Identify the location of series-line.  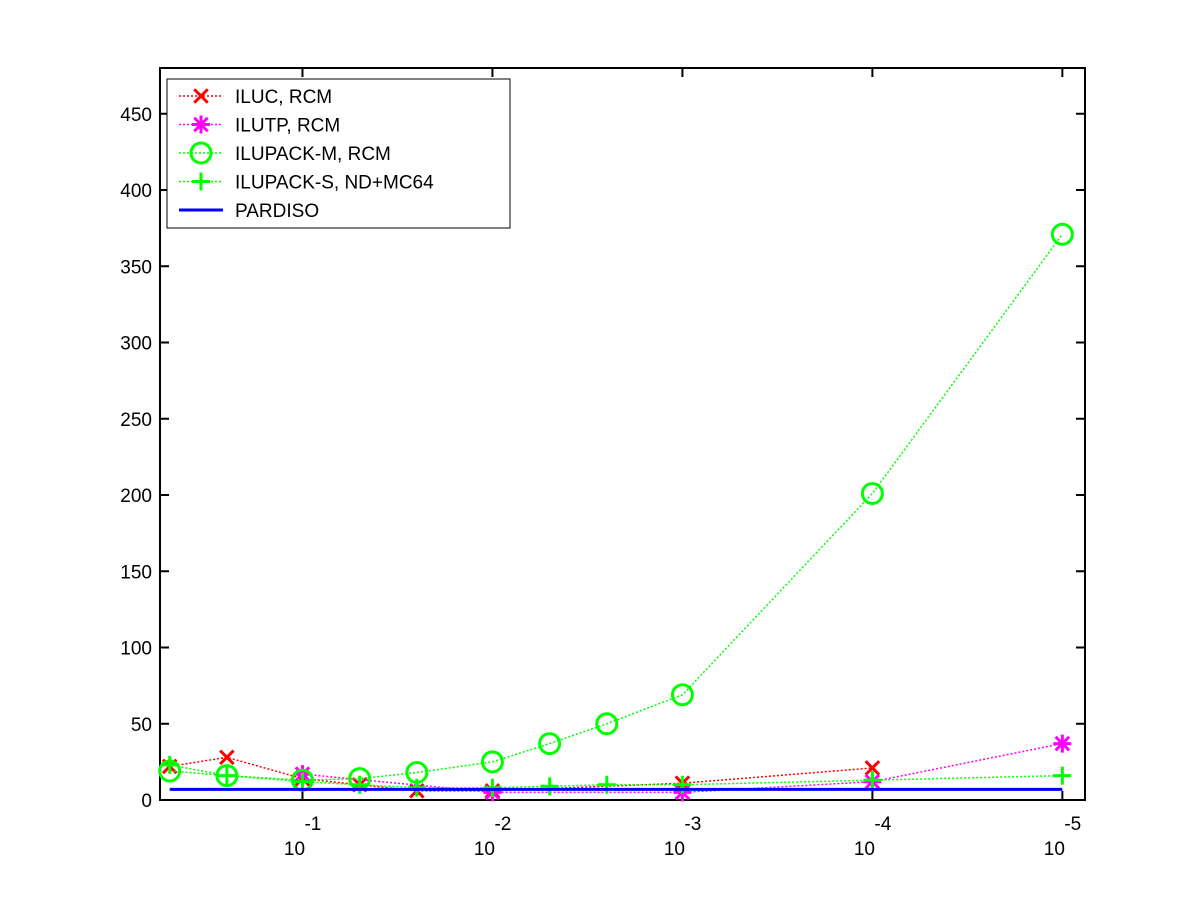
(521, 774).